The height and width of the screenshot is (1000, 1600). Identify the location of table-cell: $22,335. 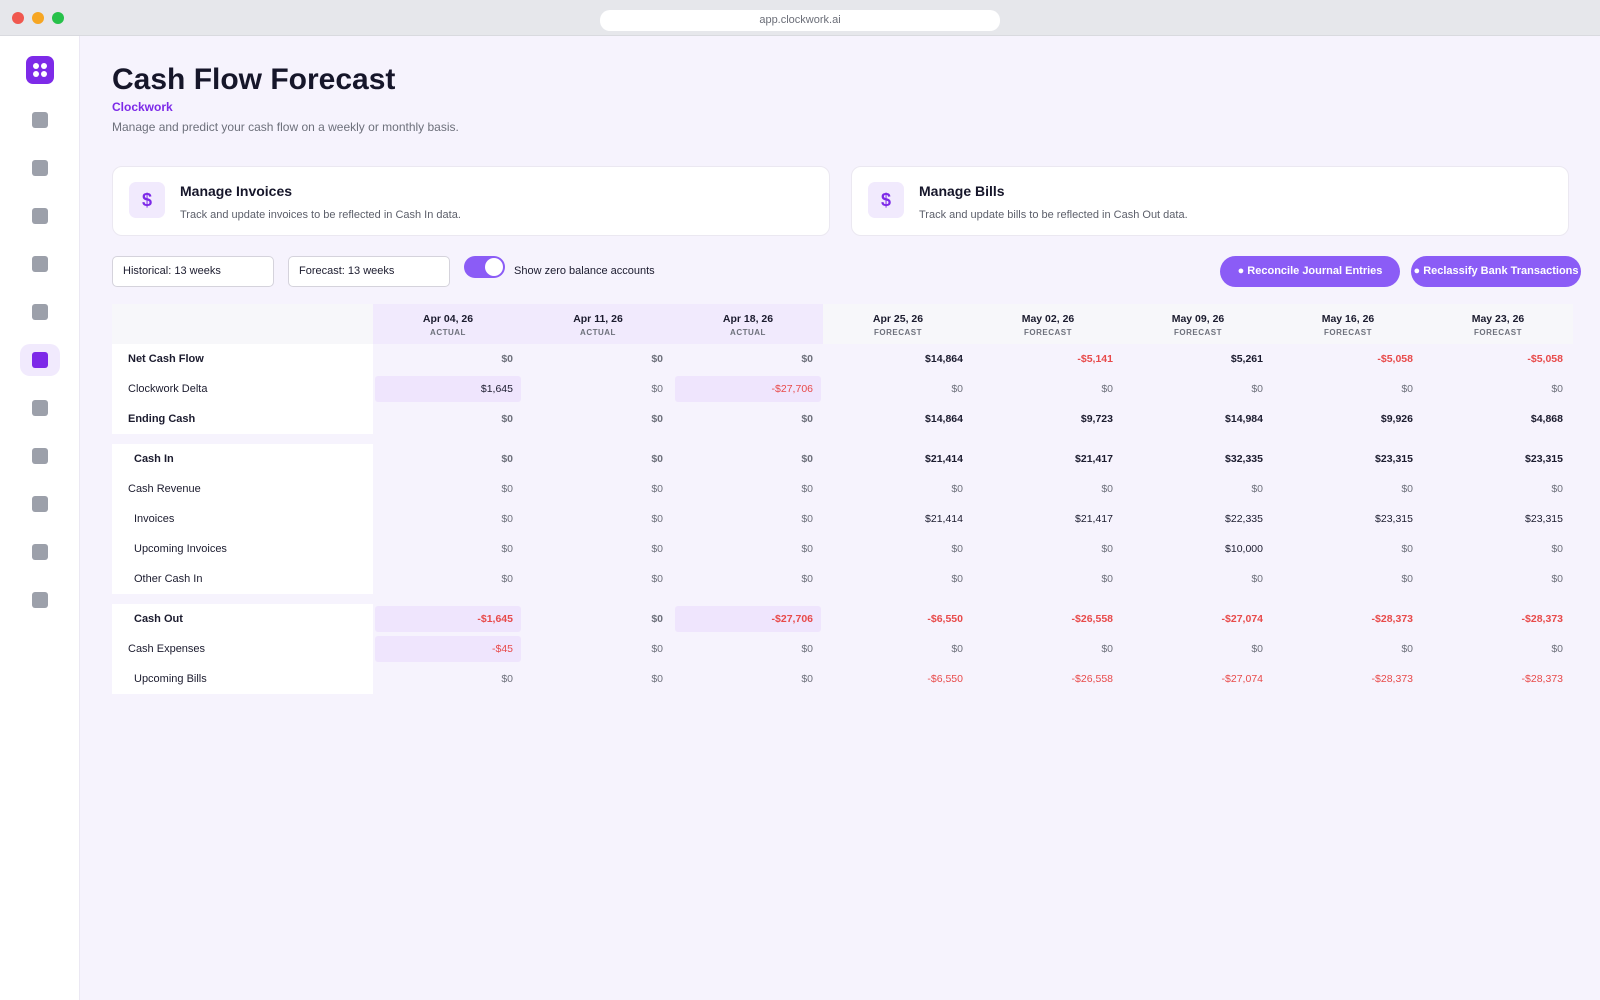
(1198, 519).